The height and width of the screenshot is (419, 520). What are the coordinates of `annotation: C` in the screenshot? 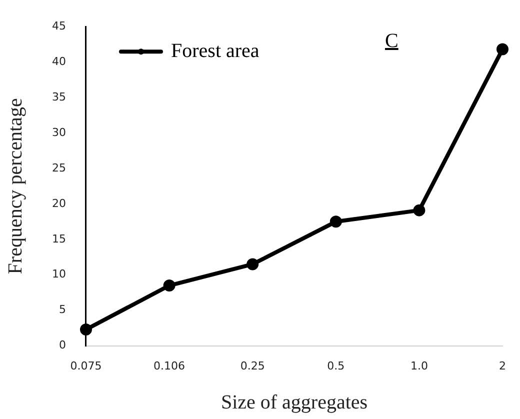 It's located at (391, 41).